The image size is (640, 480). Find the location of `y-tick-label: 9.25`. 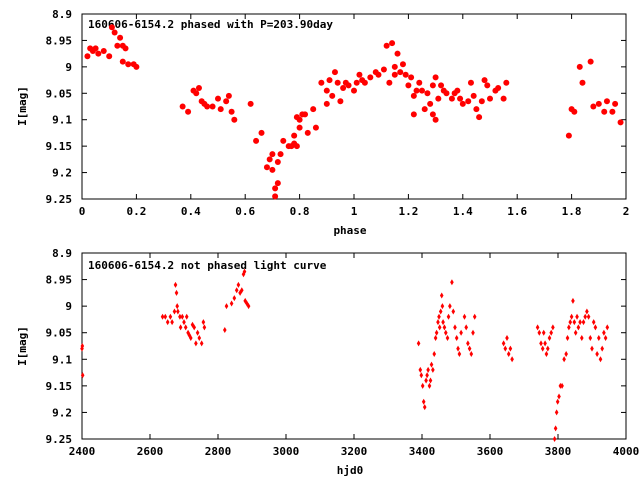

y-tick-label: 9.25 is located at coordinates (59, 439).